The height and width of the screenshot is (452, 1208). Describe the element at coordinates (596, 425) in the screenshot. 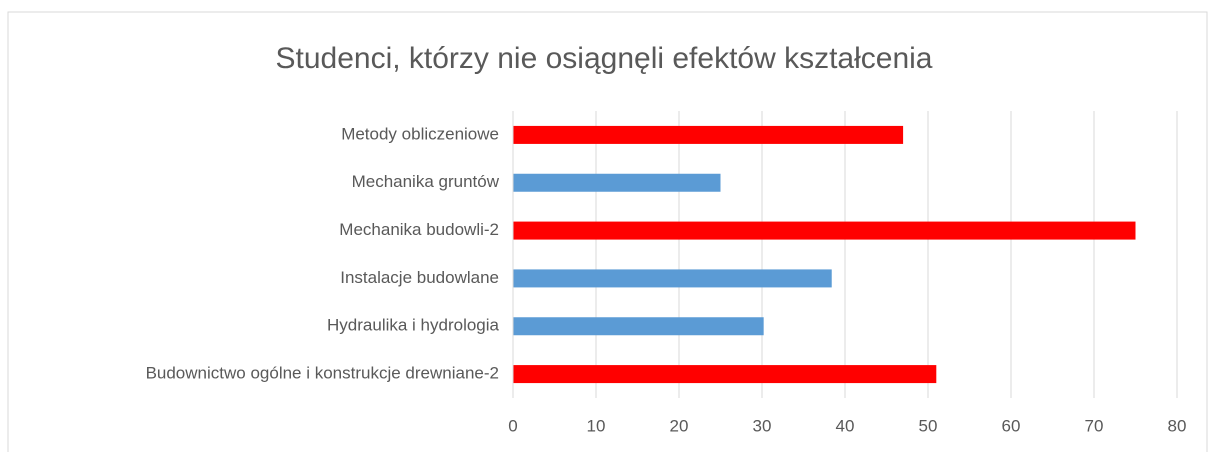

I see `x-tick-label: 10` at that location.